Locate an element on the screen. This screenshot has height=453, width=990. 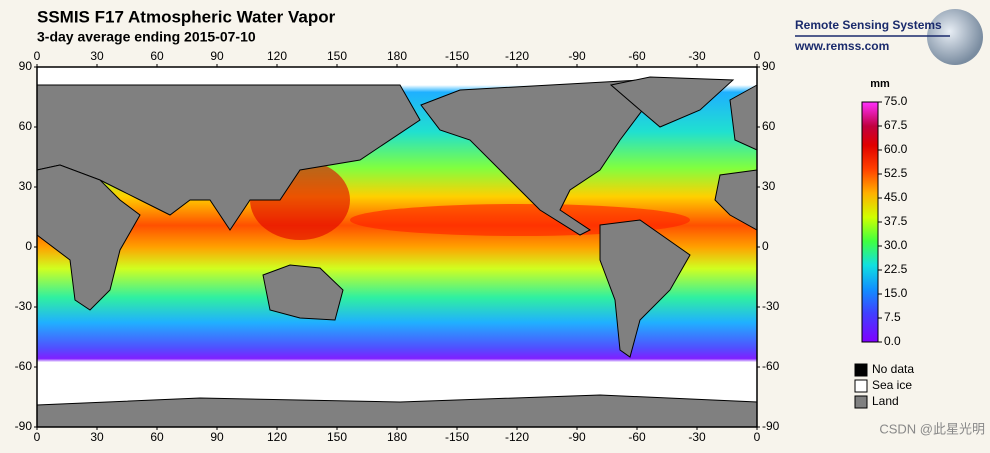
logo-globe is located at coordinates (955, 37).